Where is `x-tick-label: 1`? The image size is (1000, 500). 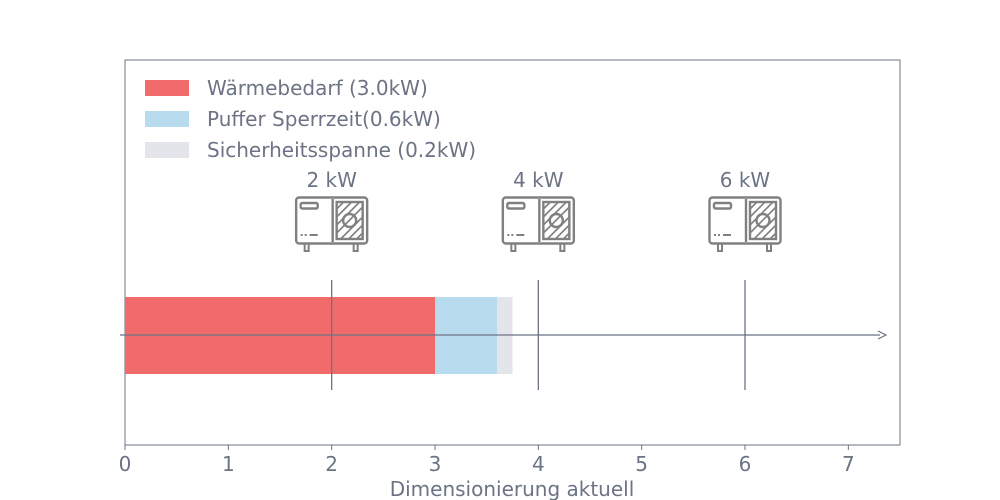 x-tick-label: 1 is located at coordinates (228, 464).